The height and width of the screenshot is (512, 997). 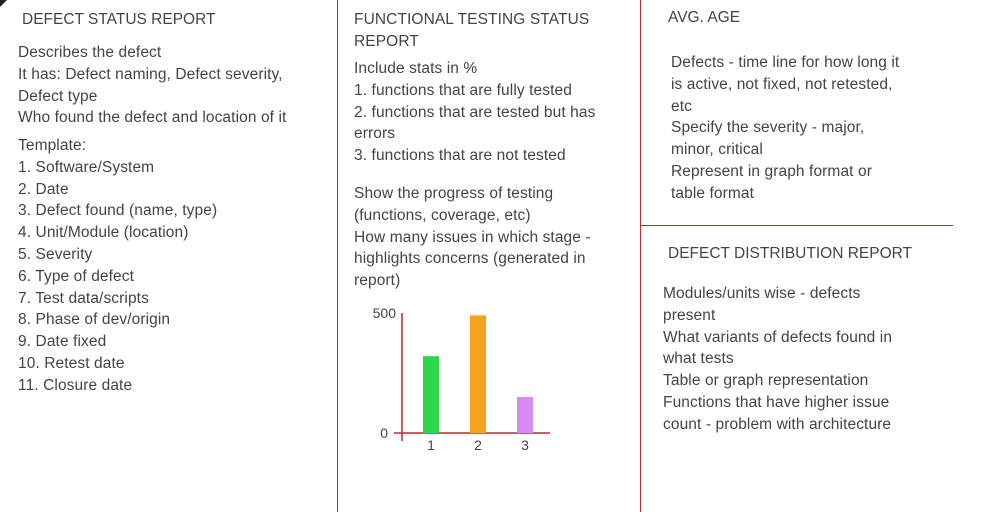 I want to click on description-line: It has: Defect naming, Defect severity,, so click(x=150, y=74).